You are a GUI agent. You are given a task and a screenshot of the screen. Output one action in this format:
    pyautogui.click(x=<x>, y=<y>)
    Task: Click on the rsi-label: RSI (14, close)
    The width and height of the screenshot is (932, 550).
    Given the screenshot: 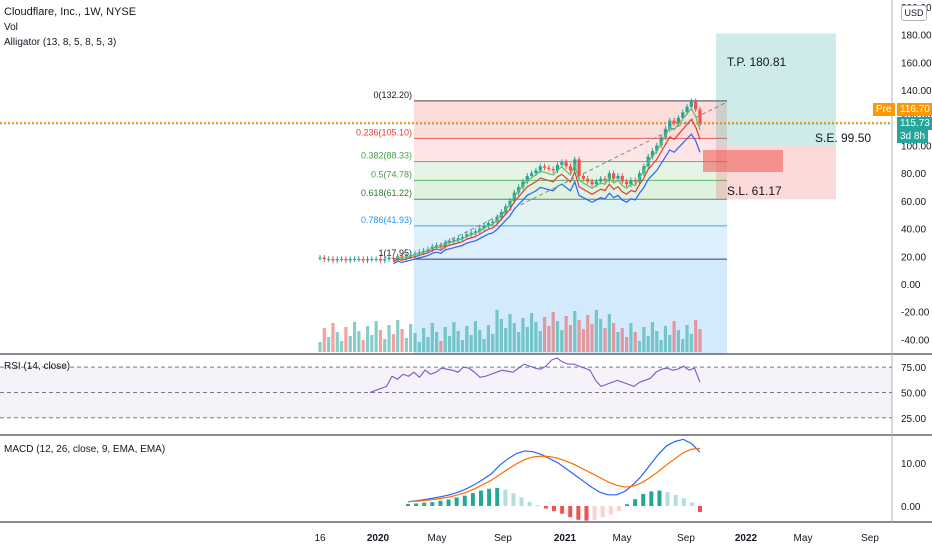 What is the action you would take?
    pyautogui.click(x=37, y=366)
    